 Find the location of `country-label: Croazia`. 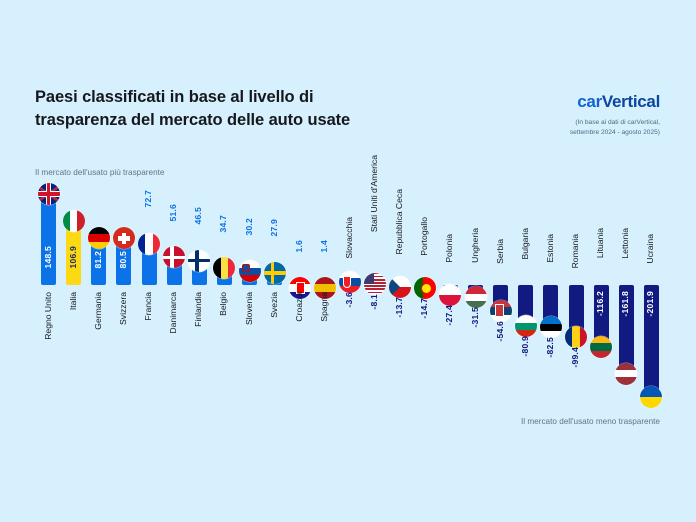

country-label: Croazia is located at coordinates (298, 307).